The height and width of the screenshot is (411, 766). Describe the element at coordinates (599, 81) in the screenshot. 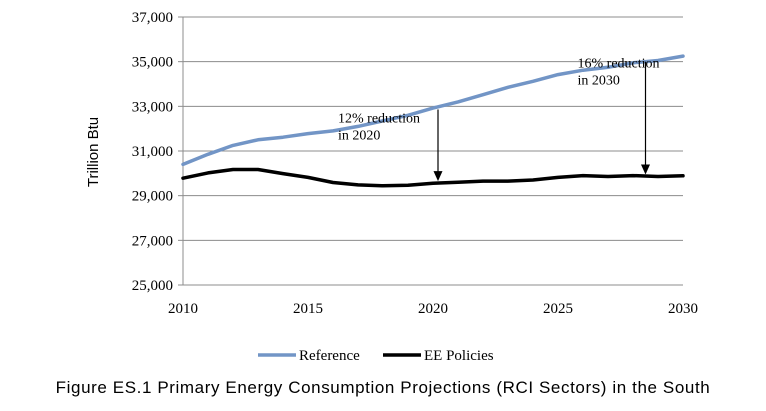

I see `annotation-text: in 2030` at that location.